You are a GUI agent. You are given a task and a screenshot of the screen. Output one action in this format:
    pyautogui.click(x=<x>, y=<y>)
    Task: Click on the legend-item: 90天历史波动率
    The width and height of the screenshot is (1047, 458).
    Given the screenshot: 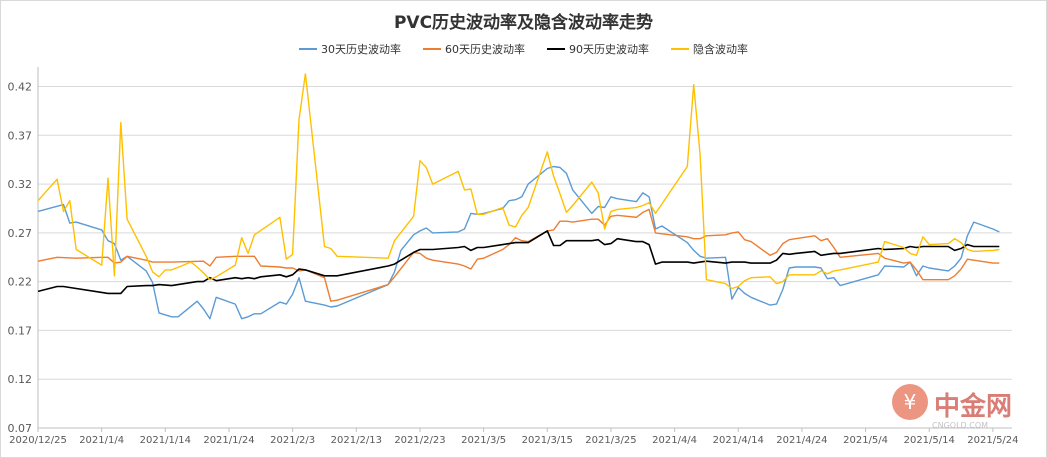 What is the action you would take?
    pyautogui.click(x=598, y=49)
    